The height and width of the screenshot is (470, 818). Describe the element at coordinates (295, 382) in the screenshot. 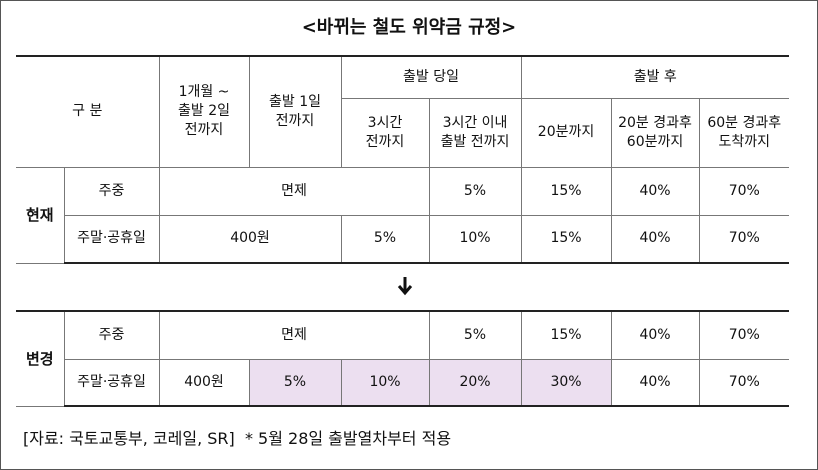

I see `highlight-cell: 5%` at that location.